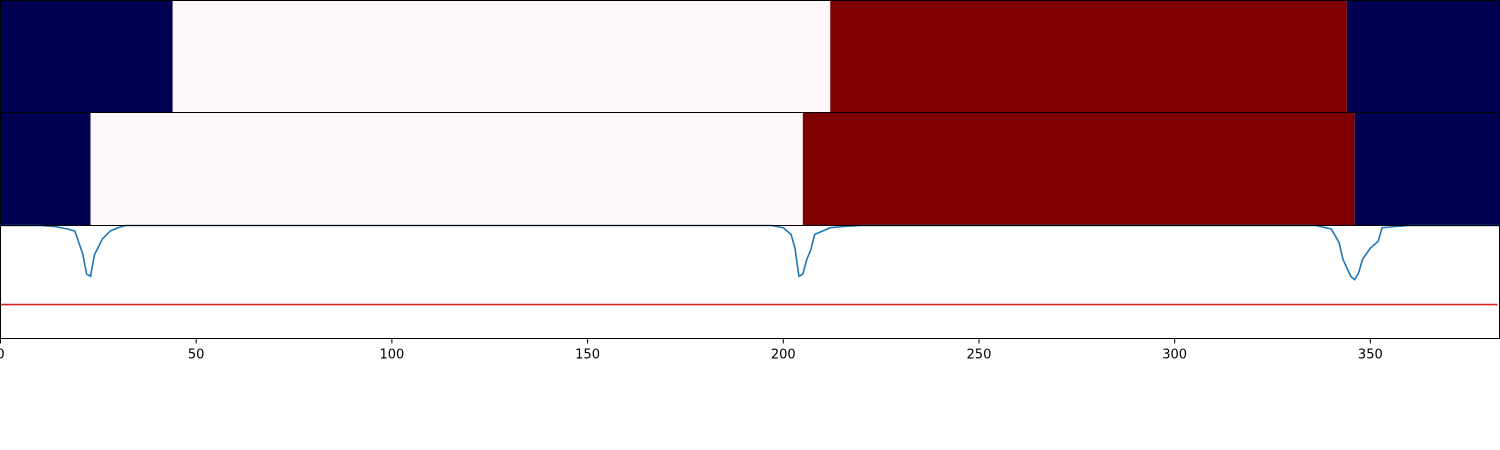 This screenshot has width=1500, height=450. What do you see at coordinates (691, 350) in the screenshot?
I see `x-axis: 0 50 100 150 200 250 300 350` at bounding box center [691, 350].